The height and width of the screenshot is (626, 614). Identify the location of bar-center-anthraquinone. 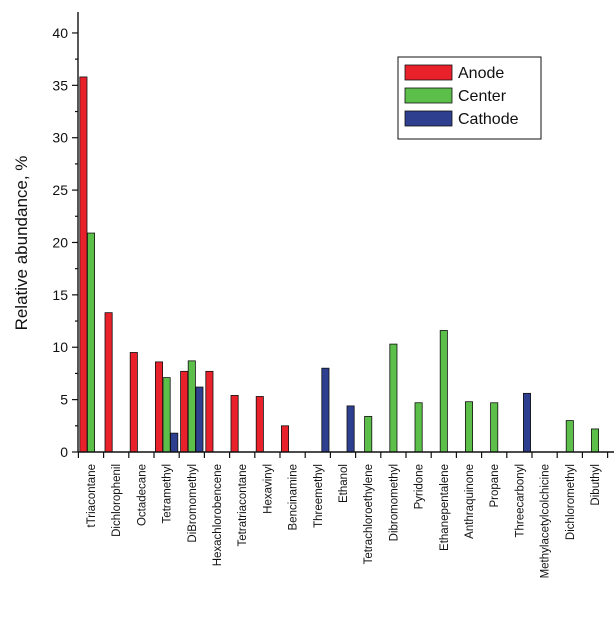
(468, 427).